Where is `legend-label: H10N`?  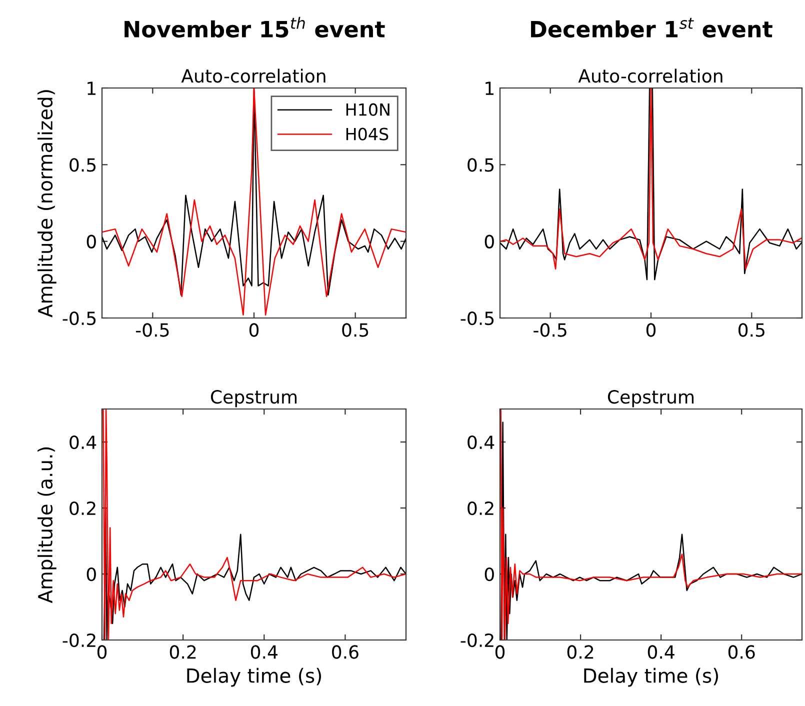
legend-label: H10N is located at coordinates (368, 109).